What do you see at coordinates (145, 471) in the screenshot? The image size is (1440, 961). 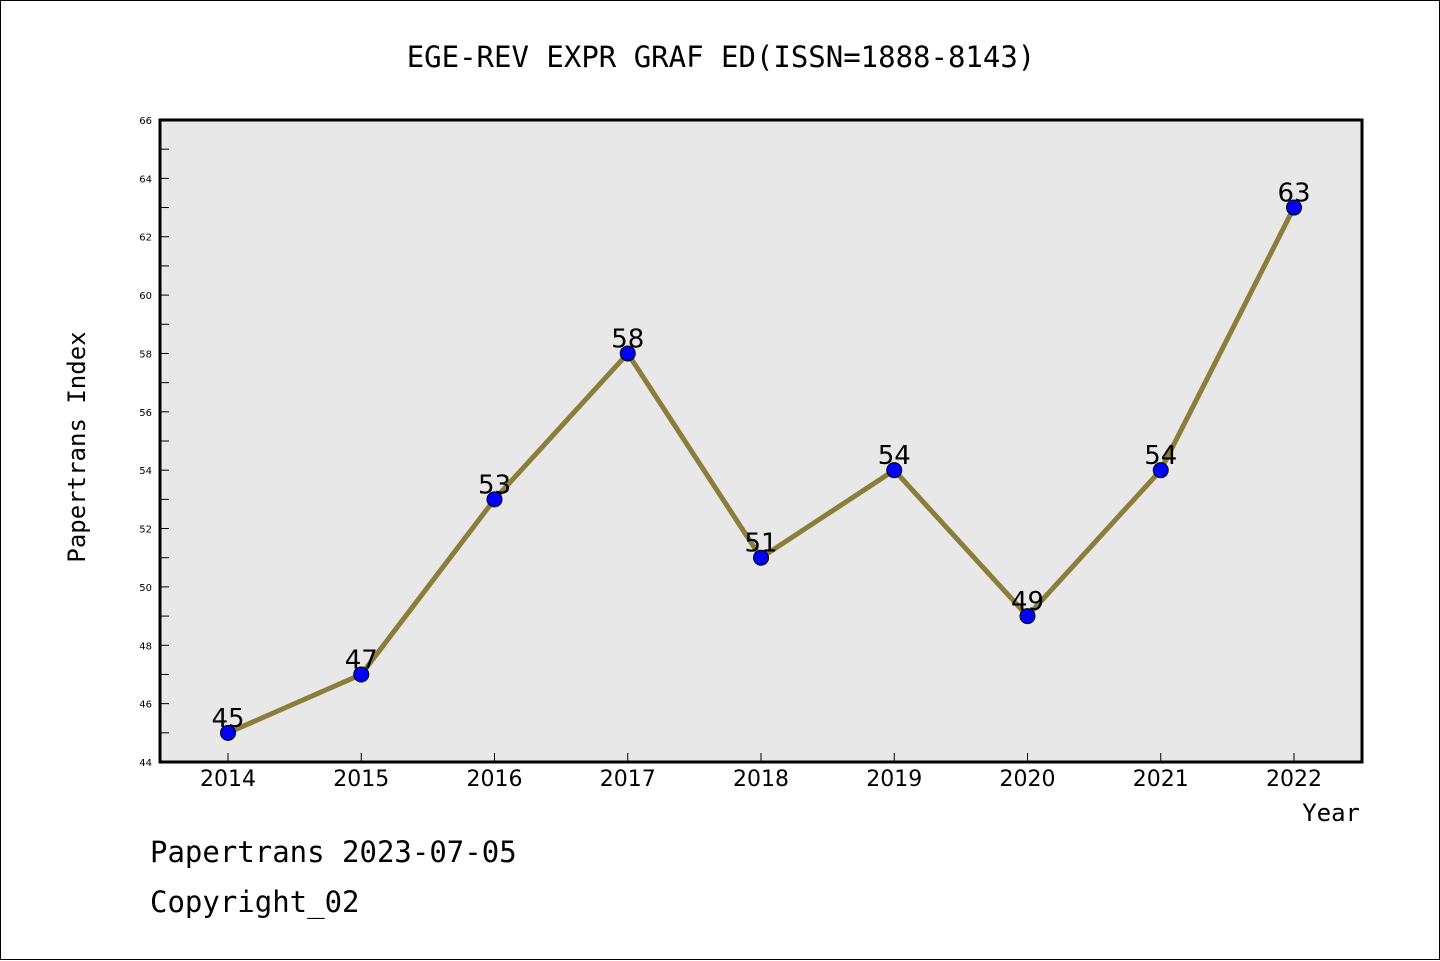 I see `y-tick-label: 54` at bounding box center [145, 471].